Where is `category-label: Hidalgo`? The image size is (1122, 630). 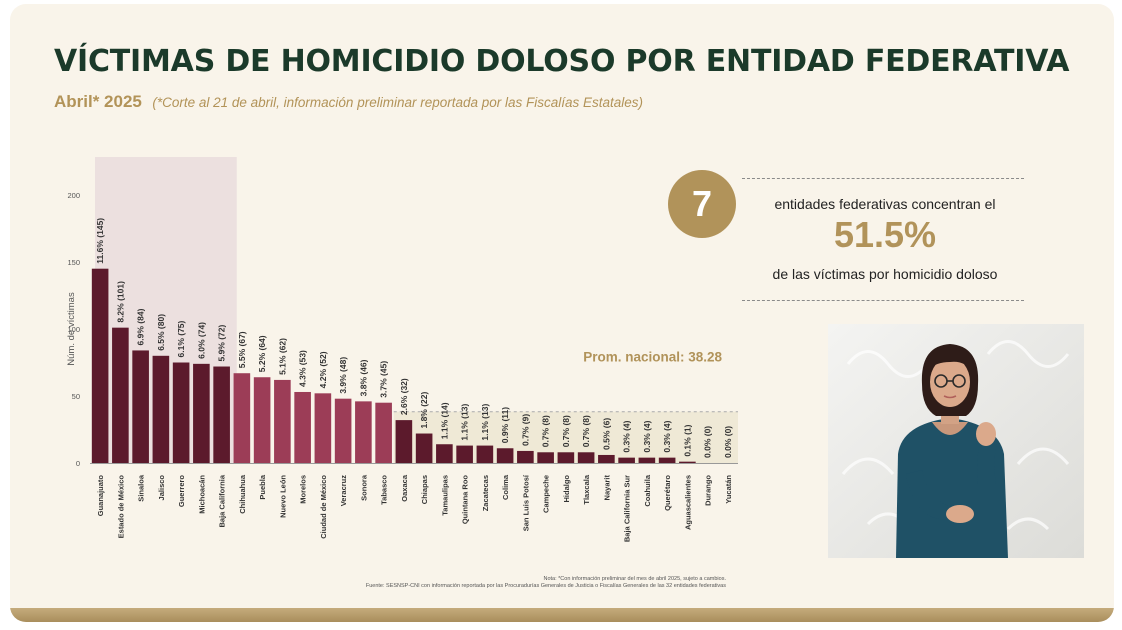
category-label: Hidalgo is located at coordinates (566, 489).